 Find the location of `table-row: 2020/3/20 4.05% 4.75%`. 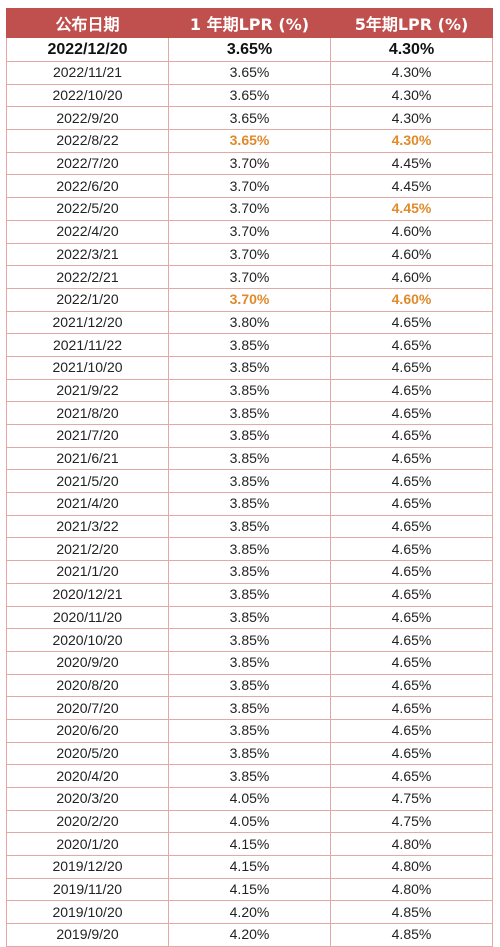

table-row: 2020/3/20 4.05% 4.75% is located at coordinates (249, 799).